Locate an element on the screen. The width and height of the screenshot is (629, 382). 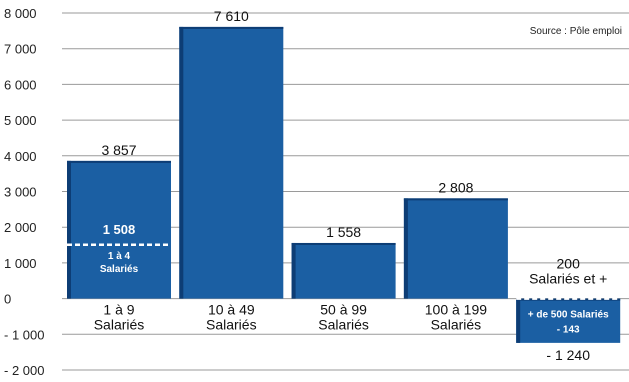
value-label: 1 558 is located at coordinates (343, 232).